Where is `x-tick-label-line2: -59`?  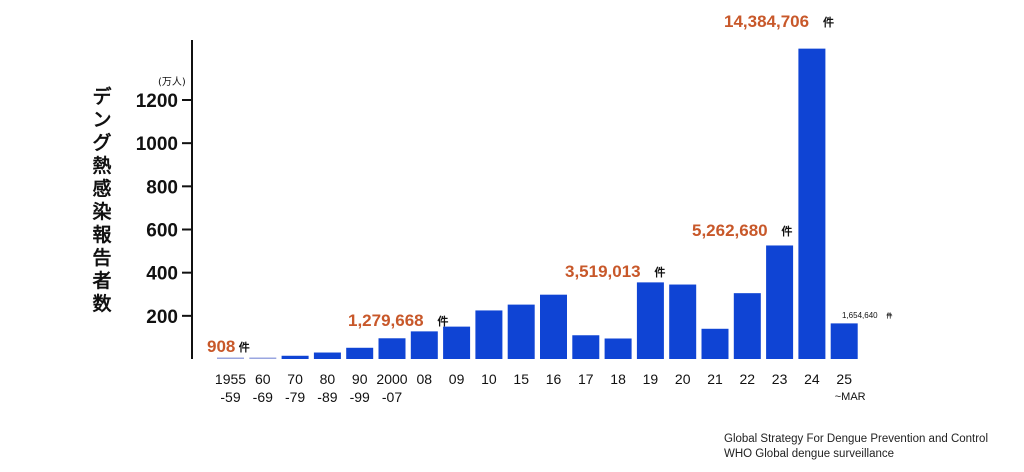 x-tick-label-line2: -59 is located at coordinates (230, 397).